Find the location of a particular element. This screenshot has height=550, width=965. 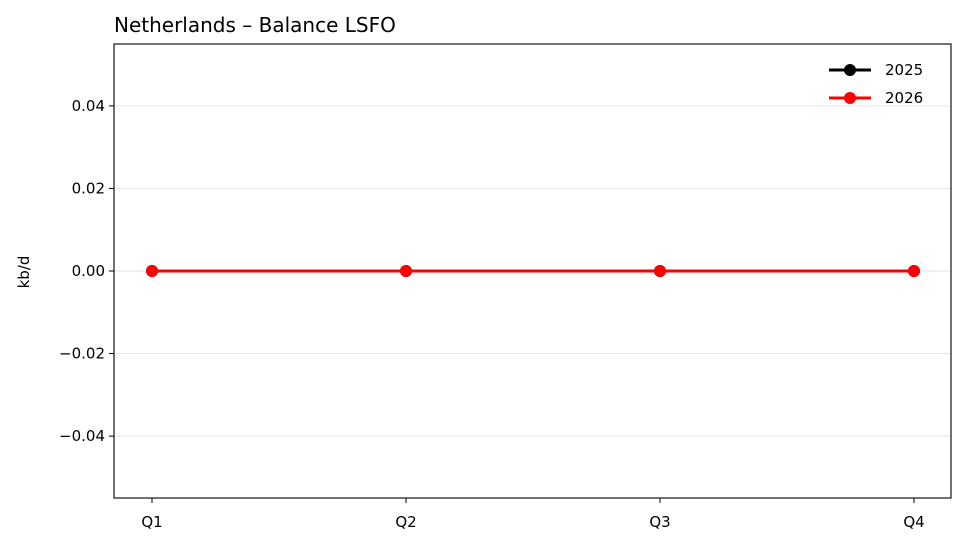

x-tick-label: Q1 is located at coordinates (151, 522).